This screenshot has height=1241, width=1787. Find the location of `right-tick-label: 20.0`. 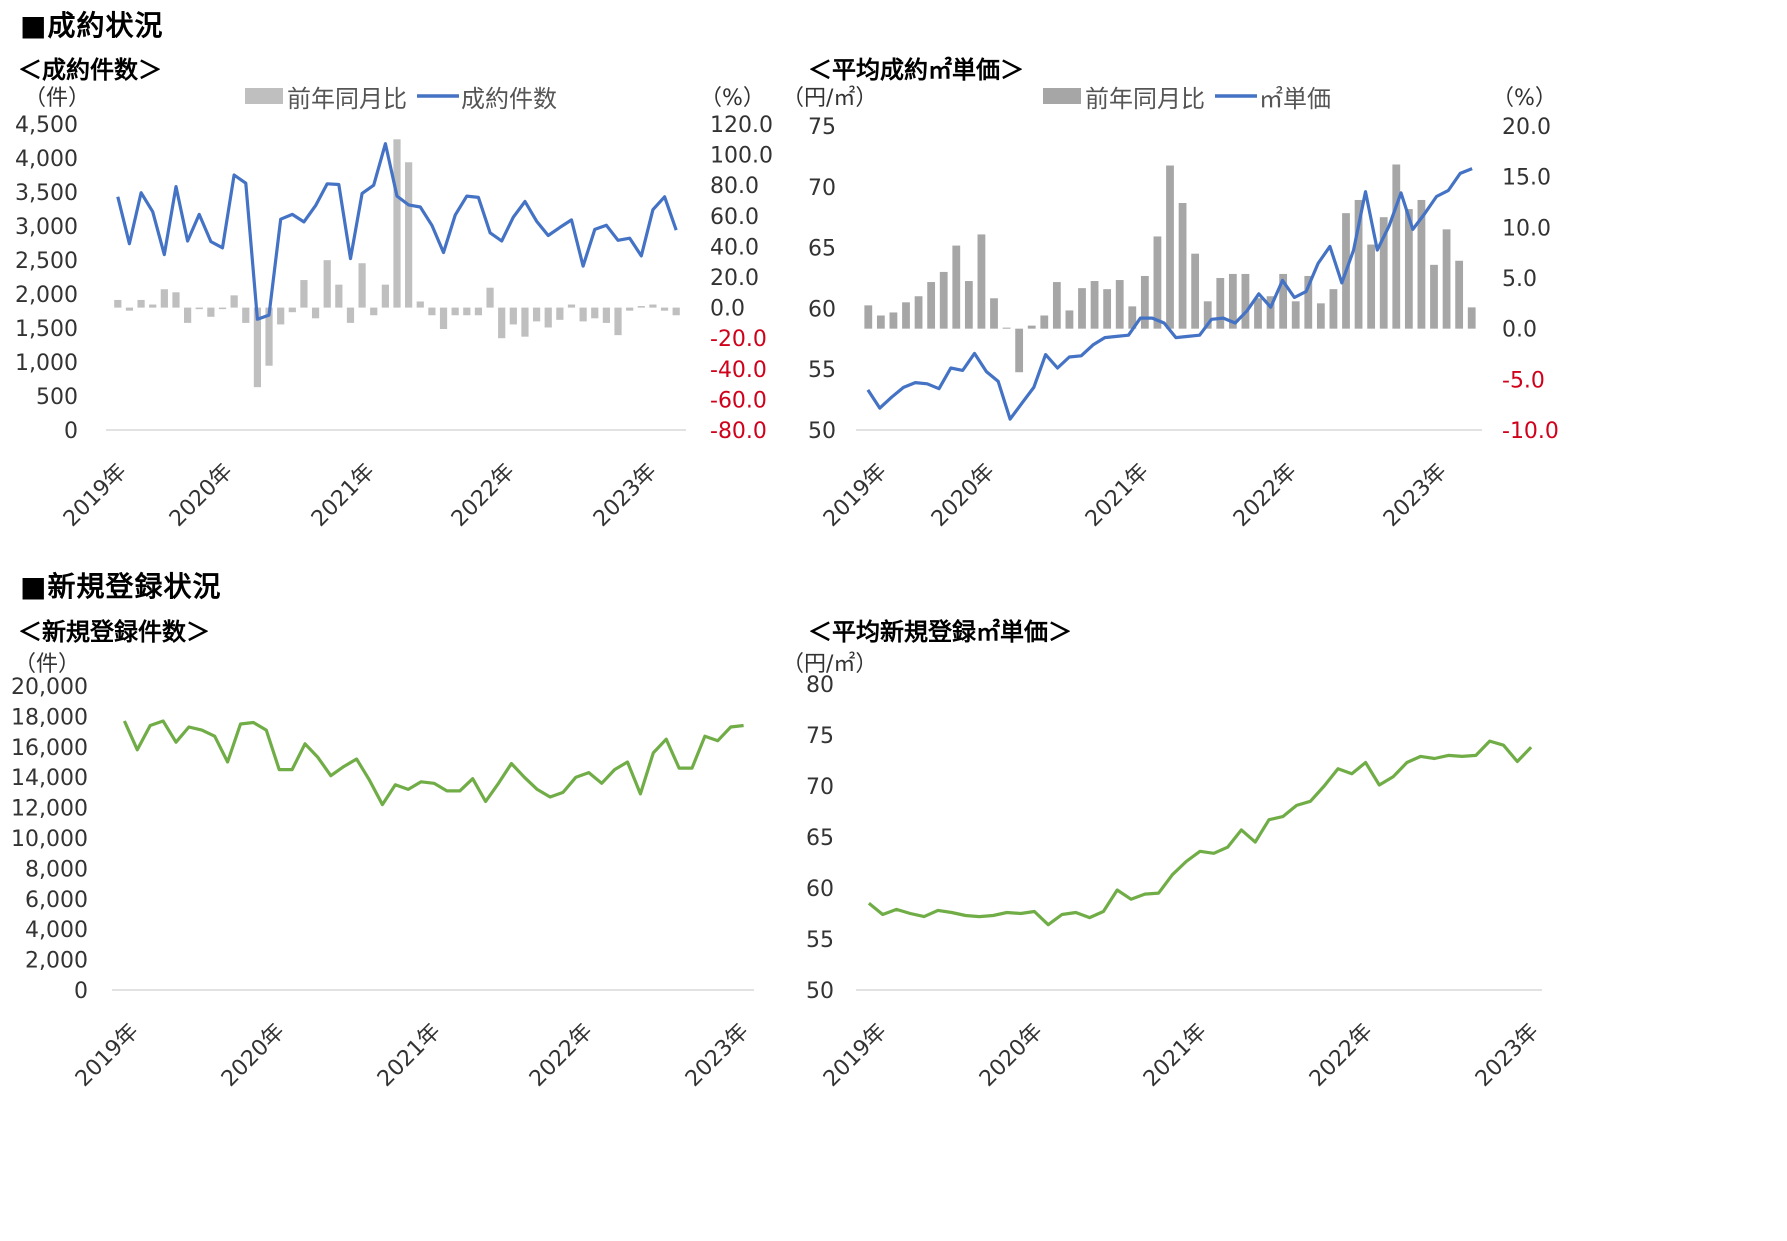

right-tick-label: 20.0 is located at coordinates (1526, 127).